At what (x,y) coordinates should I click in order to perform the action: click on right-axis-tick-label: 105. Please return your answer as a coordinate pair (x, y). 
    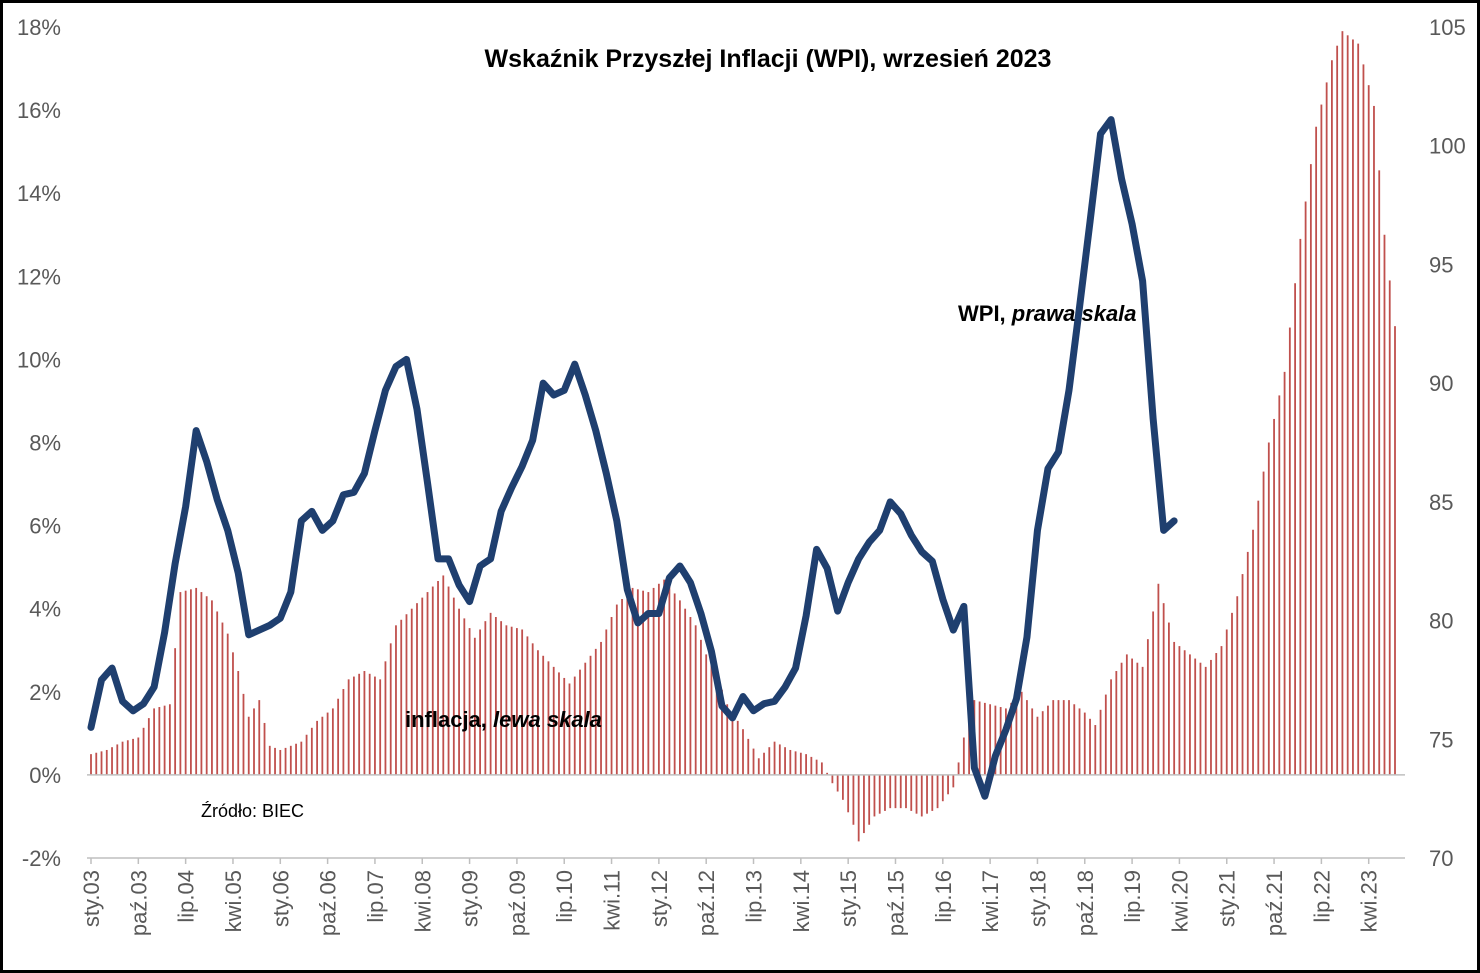
    Looking at the image, I should click on (1447, 27).